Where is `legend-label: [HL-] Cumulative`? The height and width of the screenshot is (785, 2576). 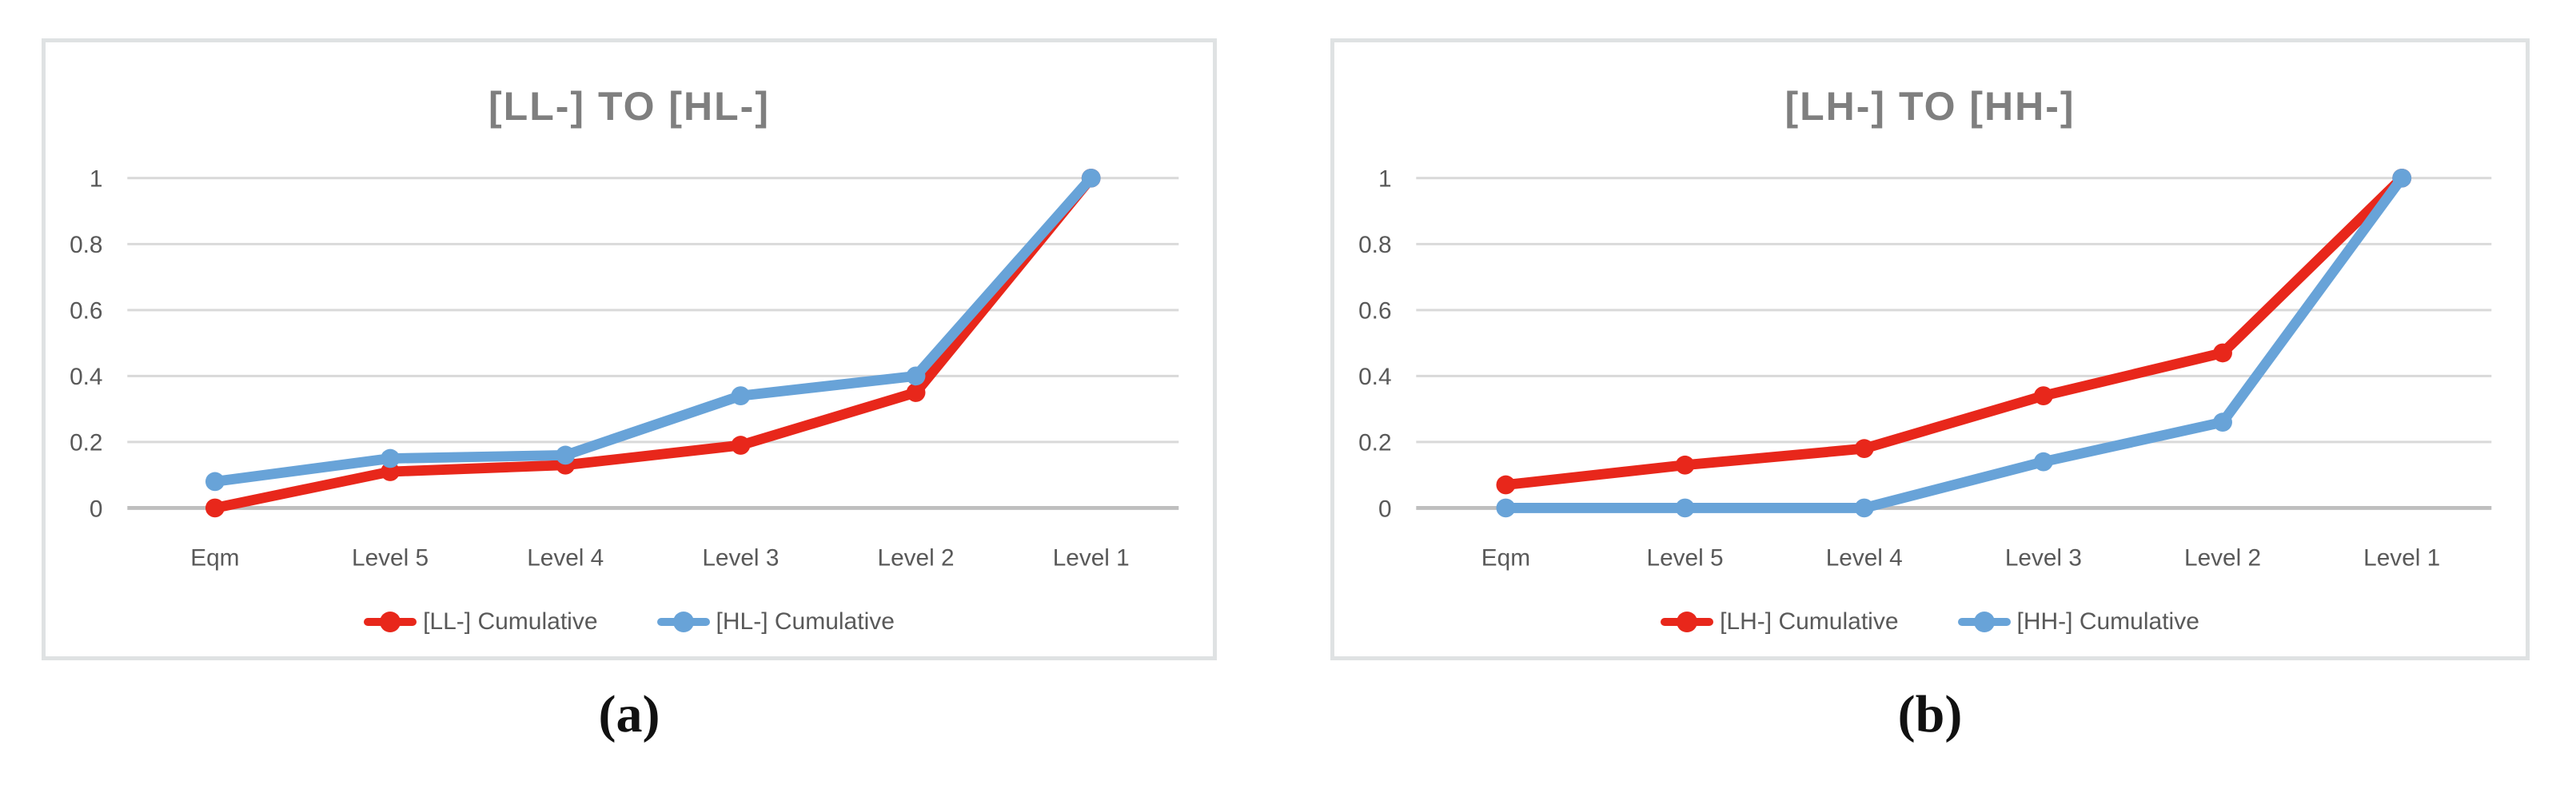
legend-label: [HL-] Cumulative is located at coordinates (805, 621).